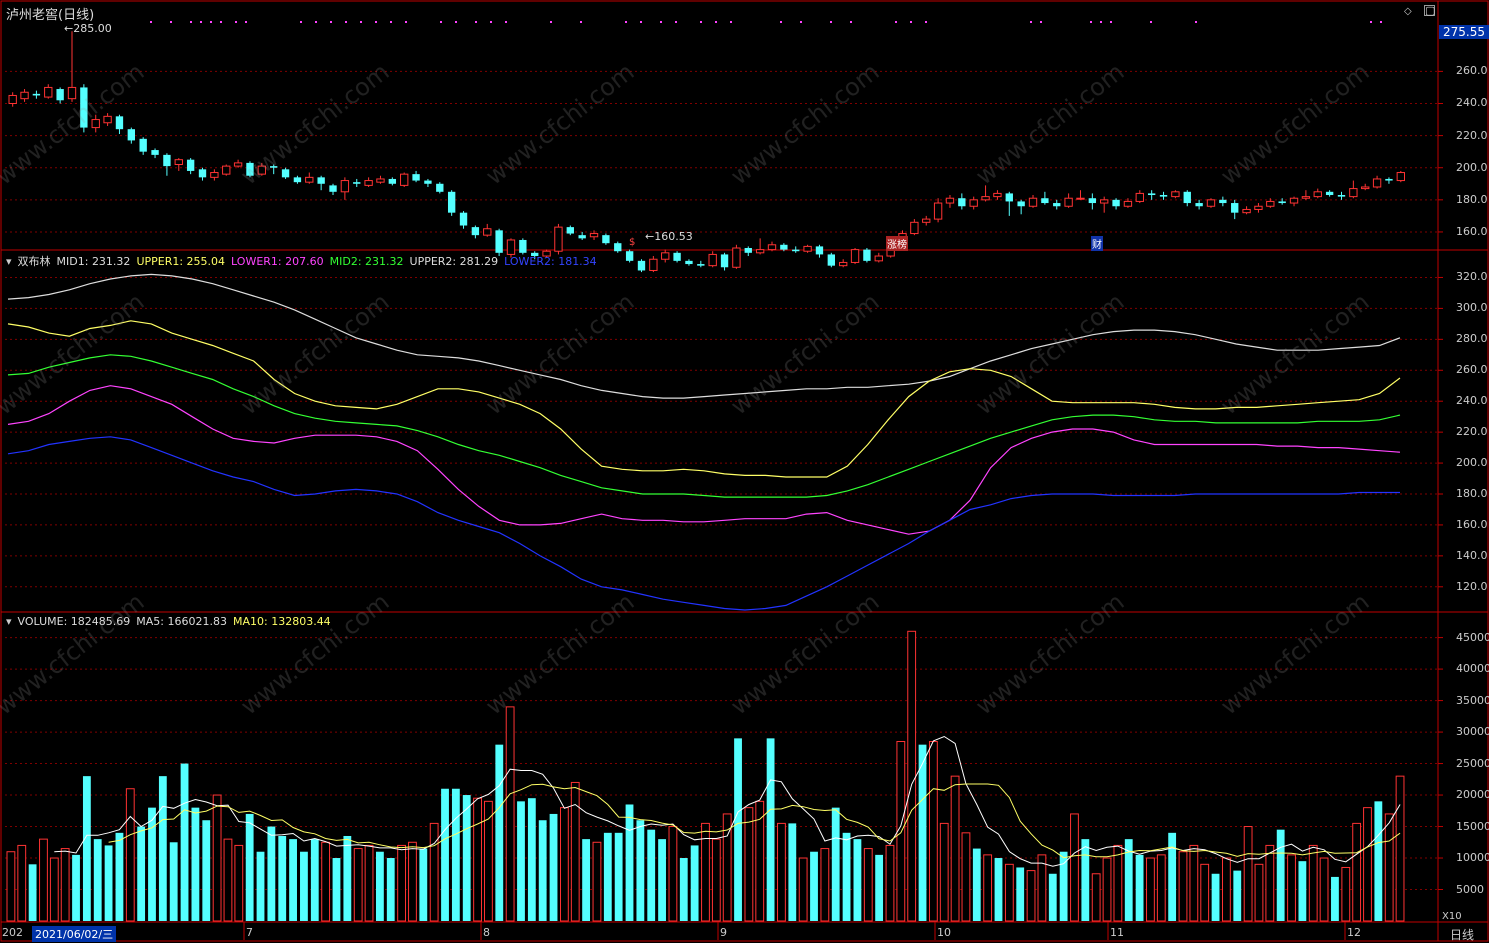  What do you see at coordinates (1430, 10) in the screenshot?
I see `maximize-icon: ▢` at bounding box center [1430, 10].